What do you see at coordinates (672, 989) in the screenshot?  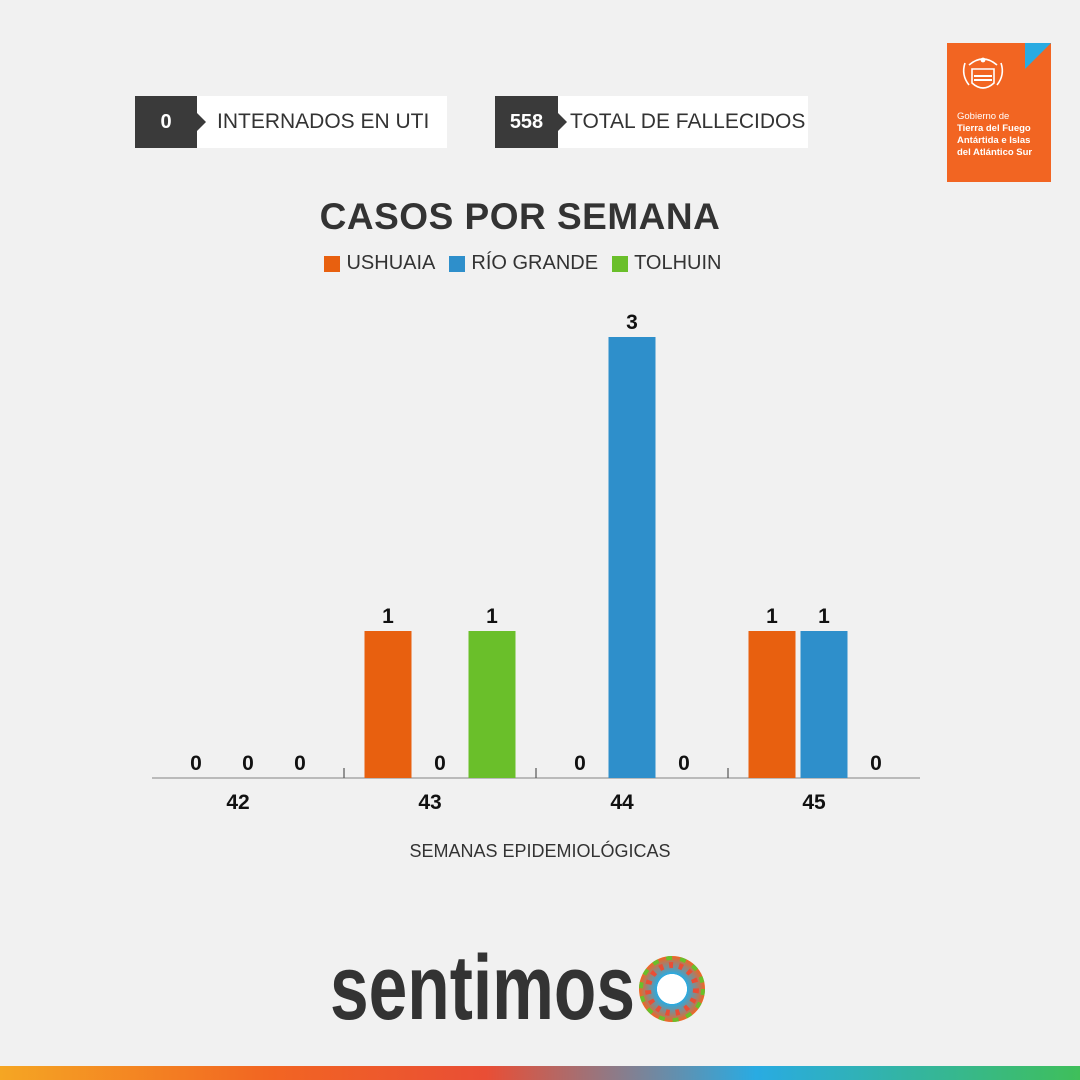 I see `color-wheel-icon` at bounding box center [672, 989].